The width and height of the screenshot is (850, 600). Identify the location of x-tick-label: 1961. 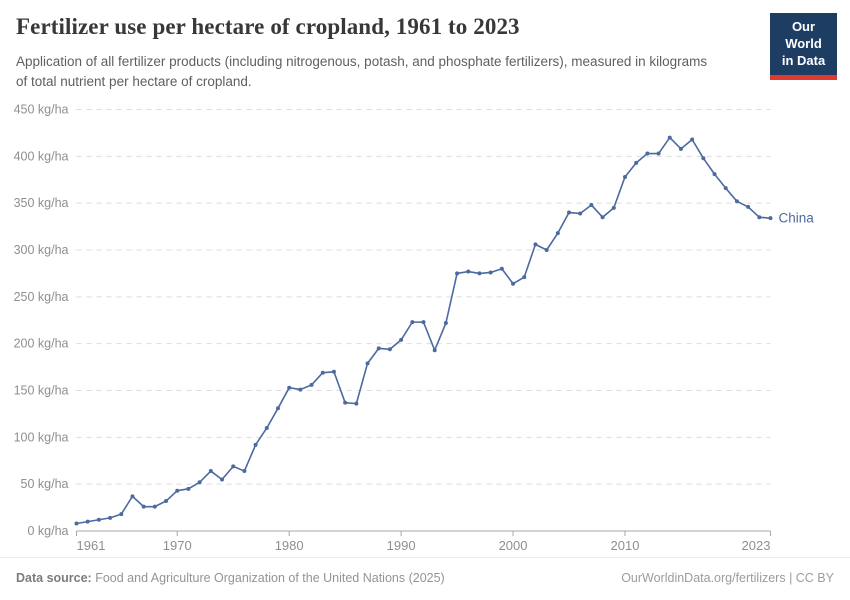
(91, 545).